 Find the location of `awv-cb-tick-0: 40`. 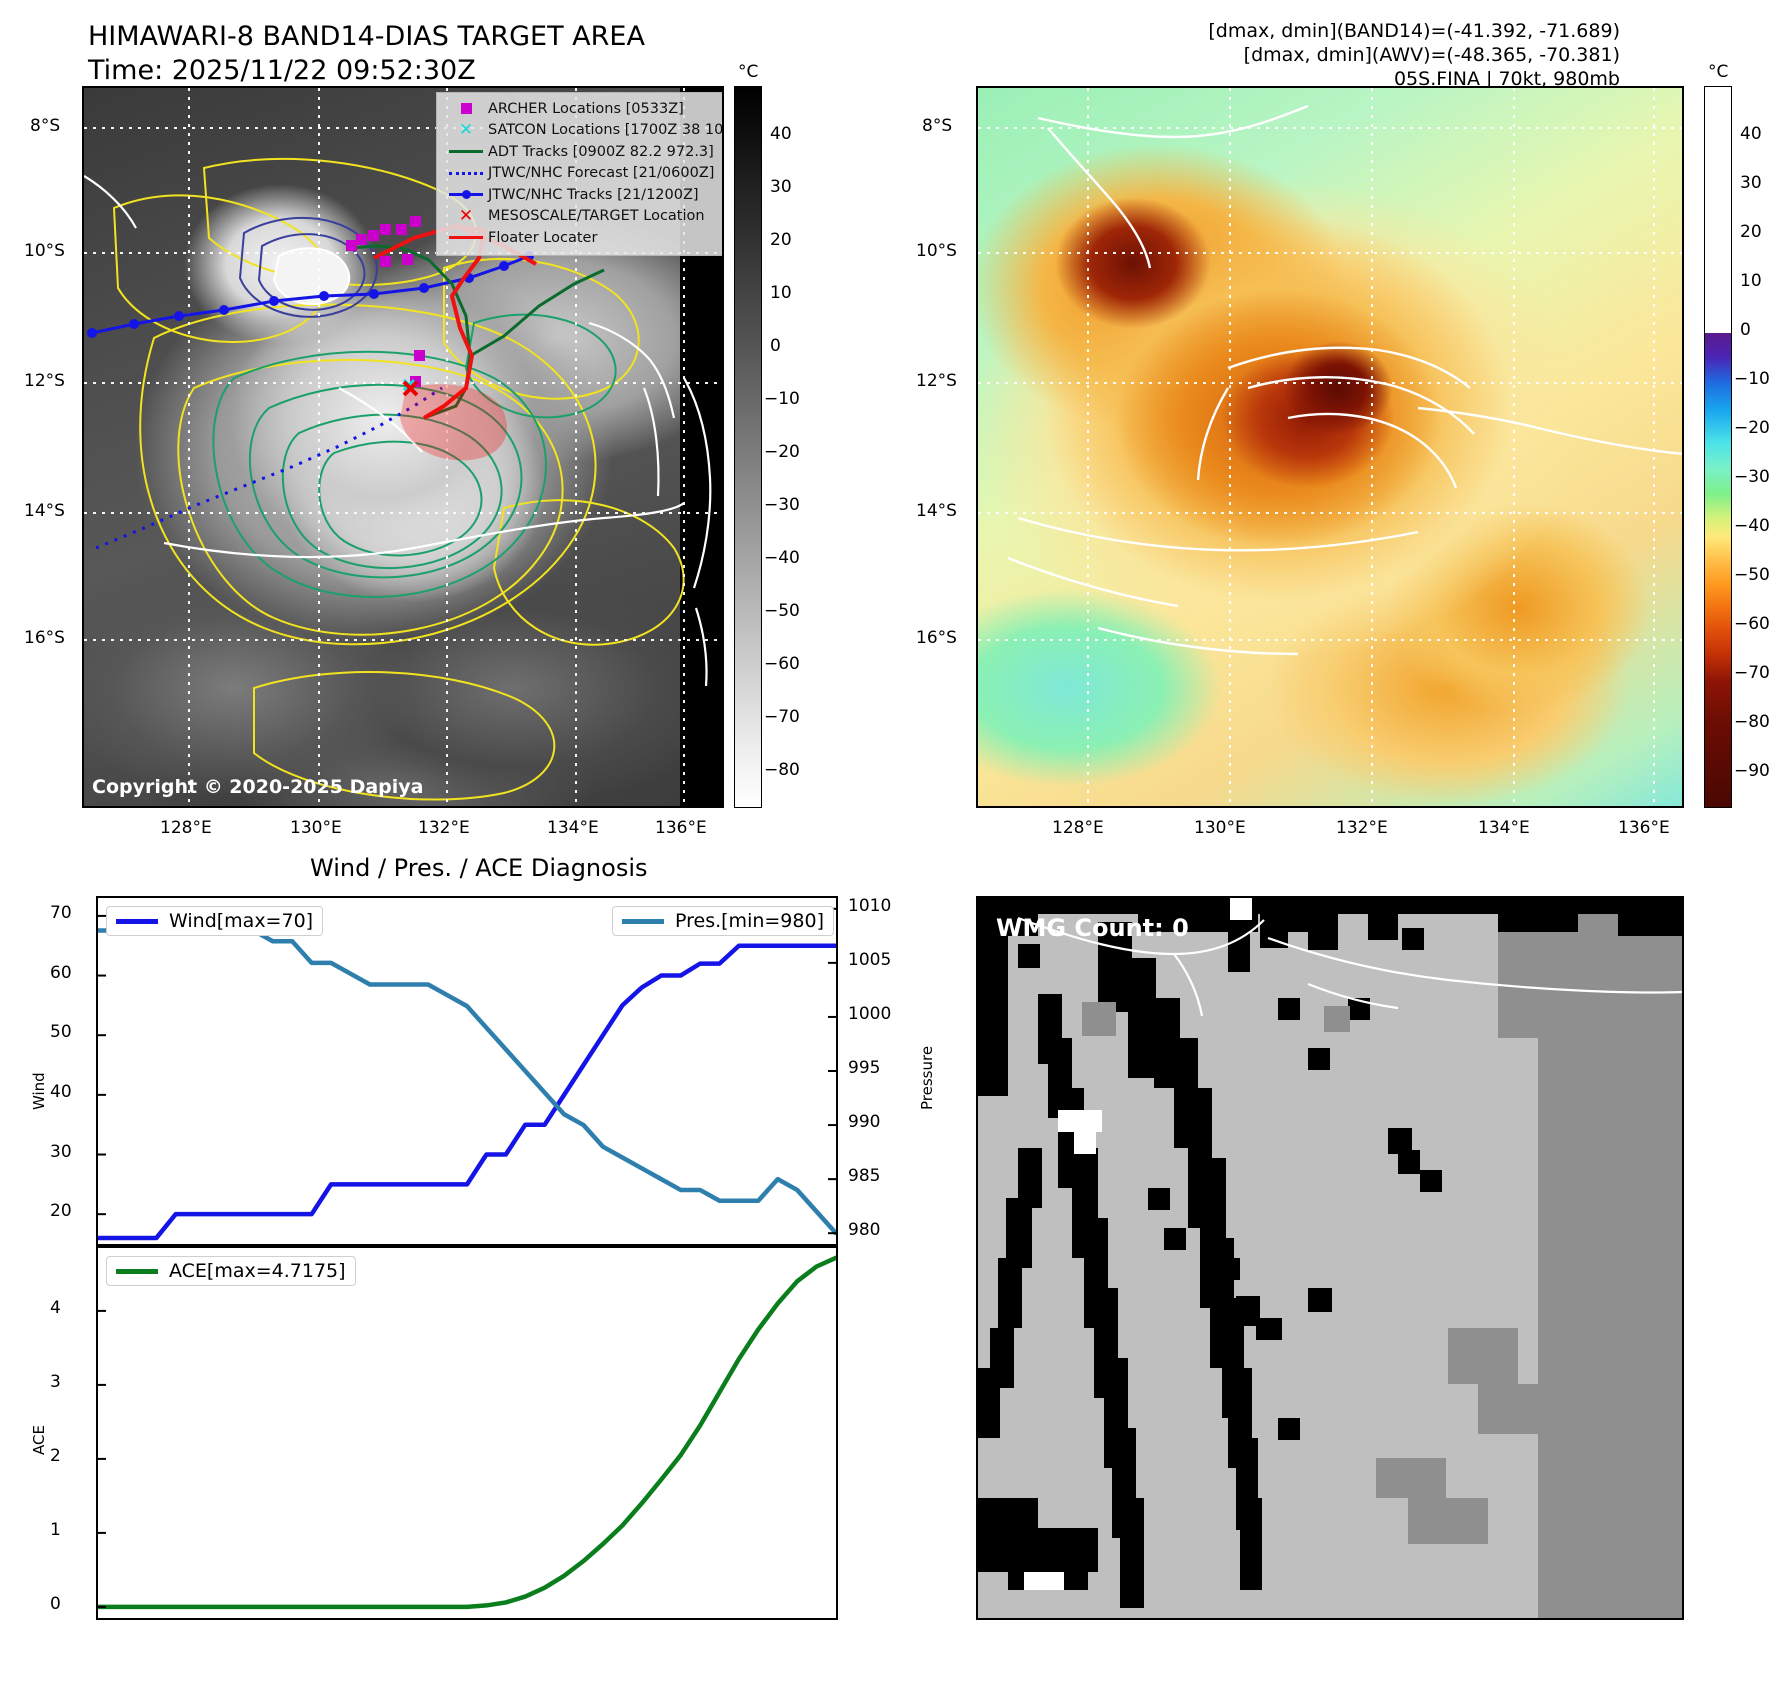

awv-cb-tick-0: 40 is located at coordinates (1751, 134).